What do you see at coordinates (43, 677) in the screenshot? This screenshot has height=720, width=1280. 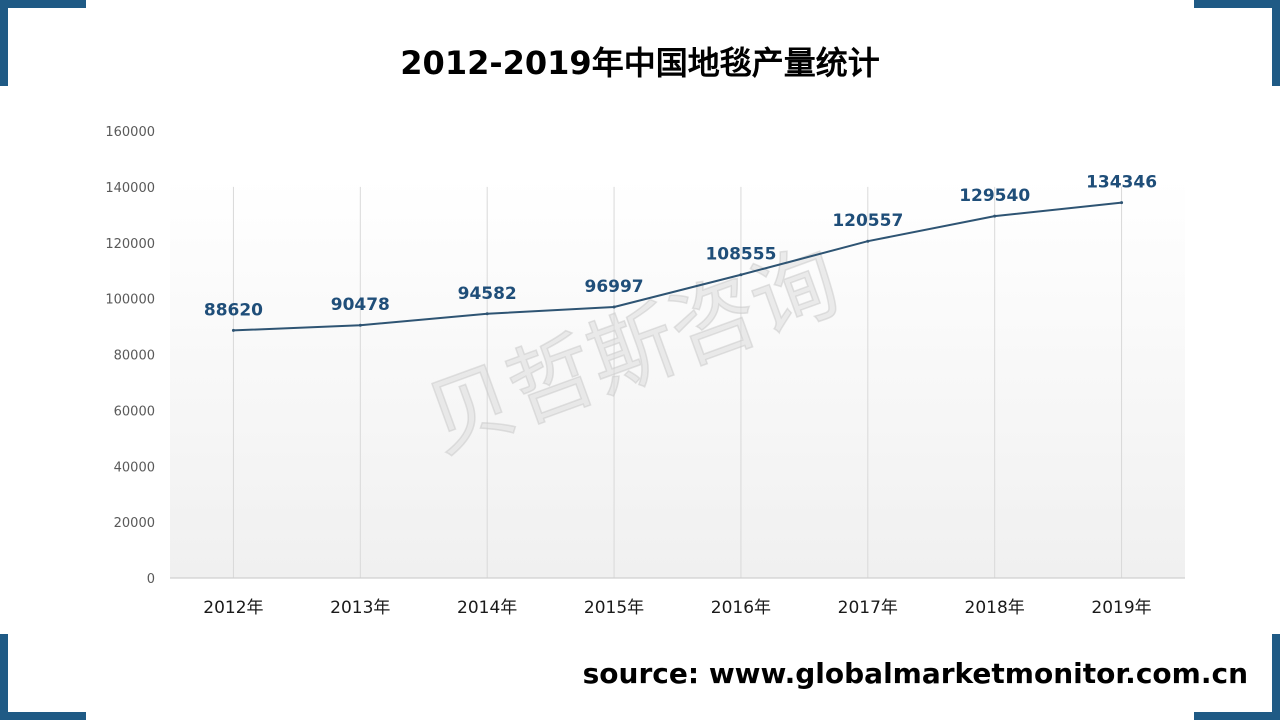 I see `corner-decoration-bottom-left` at bounding box center [43, 677].